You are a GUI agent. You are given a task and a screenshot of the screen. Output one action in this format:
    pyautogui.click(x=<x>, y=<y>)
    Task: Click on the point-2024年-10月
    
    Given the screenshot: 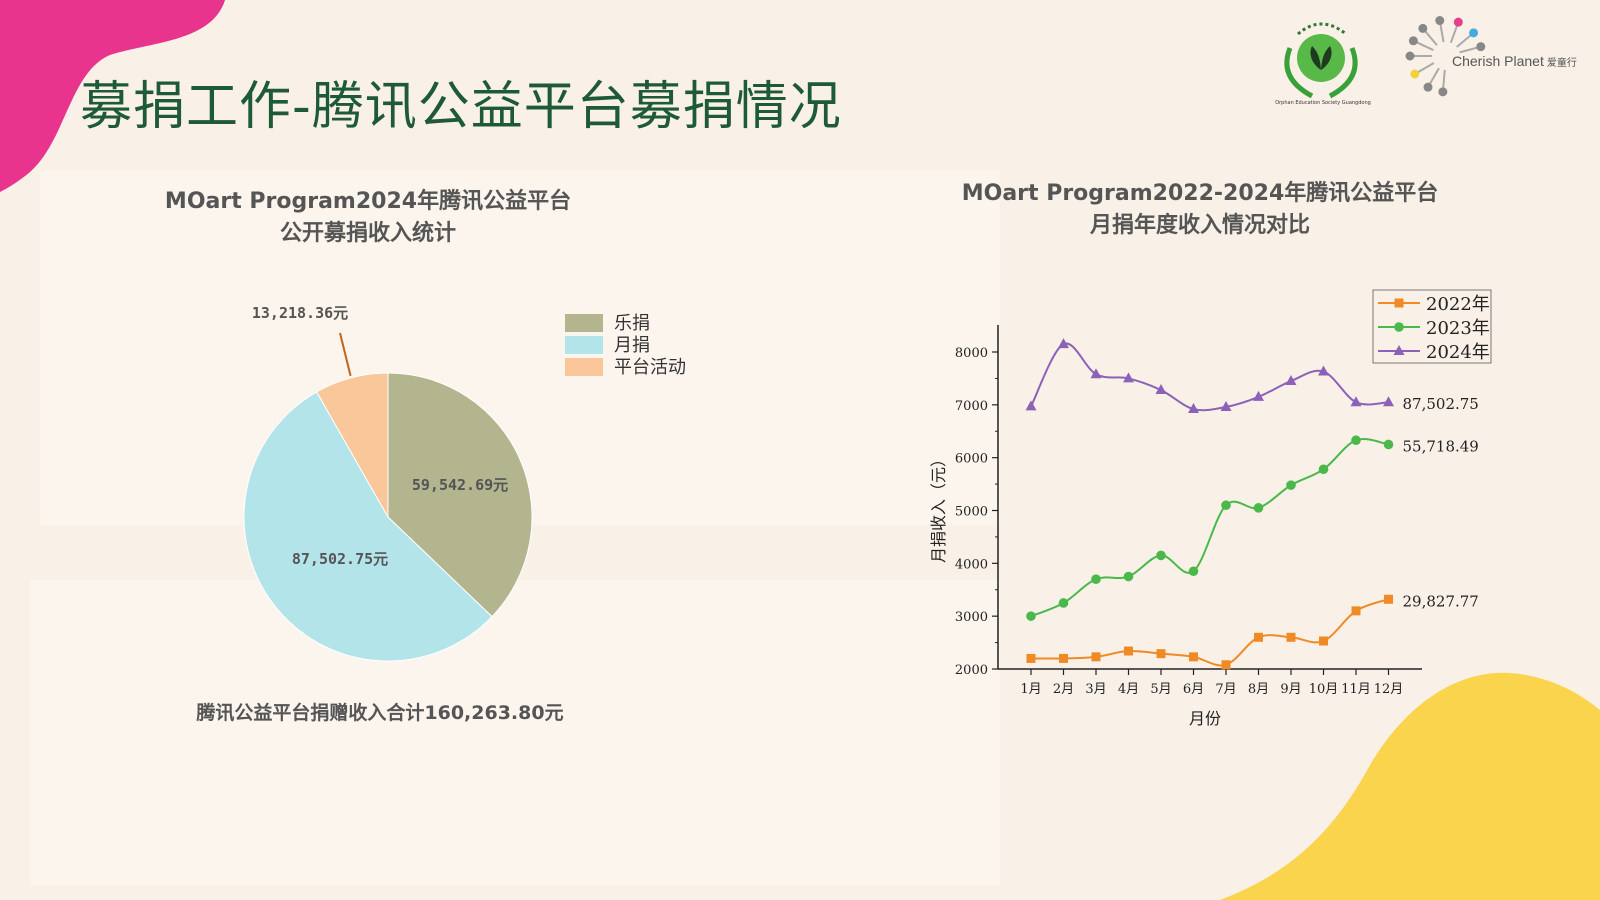 What is the action you would take?
    pyautogui.click(x=1323, y=370)
    